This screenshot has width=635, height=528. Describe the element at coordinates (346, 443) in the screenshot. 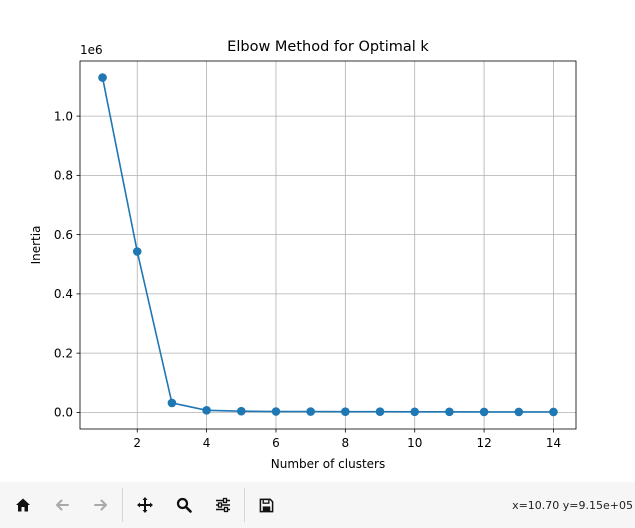

I see `x-tick-label: 8` at that location.